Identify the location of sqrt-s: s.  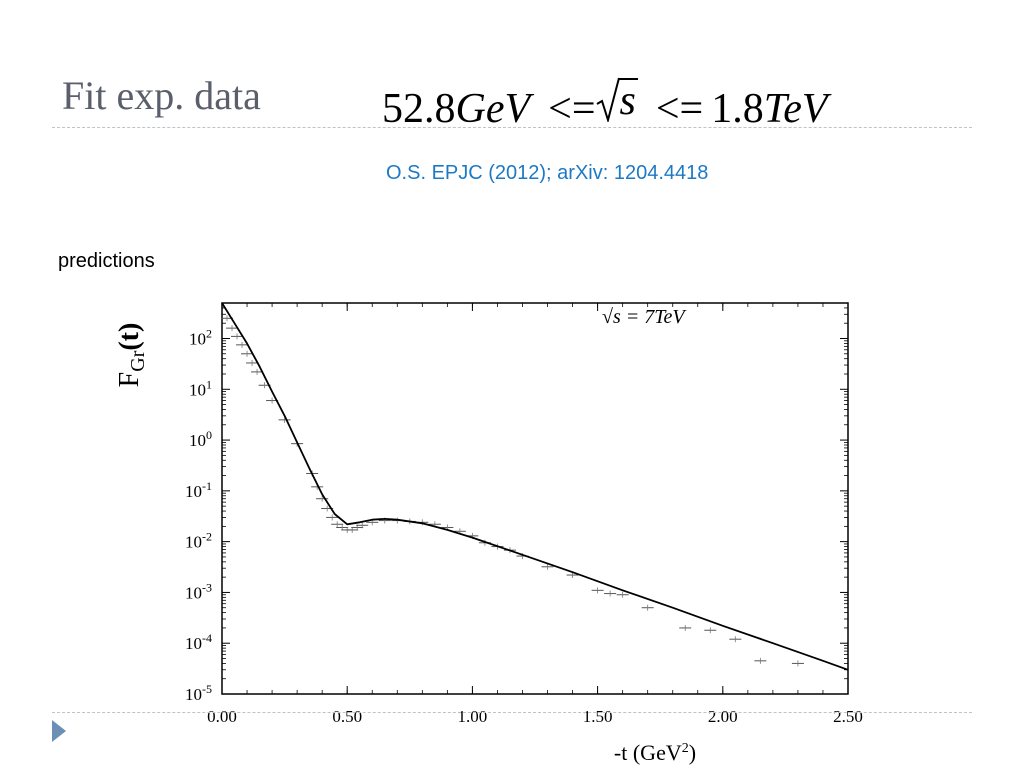
(617, 99).